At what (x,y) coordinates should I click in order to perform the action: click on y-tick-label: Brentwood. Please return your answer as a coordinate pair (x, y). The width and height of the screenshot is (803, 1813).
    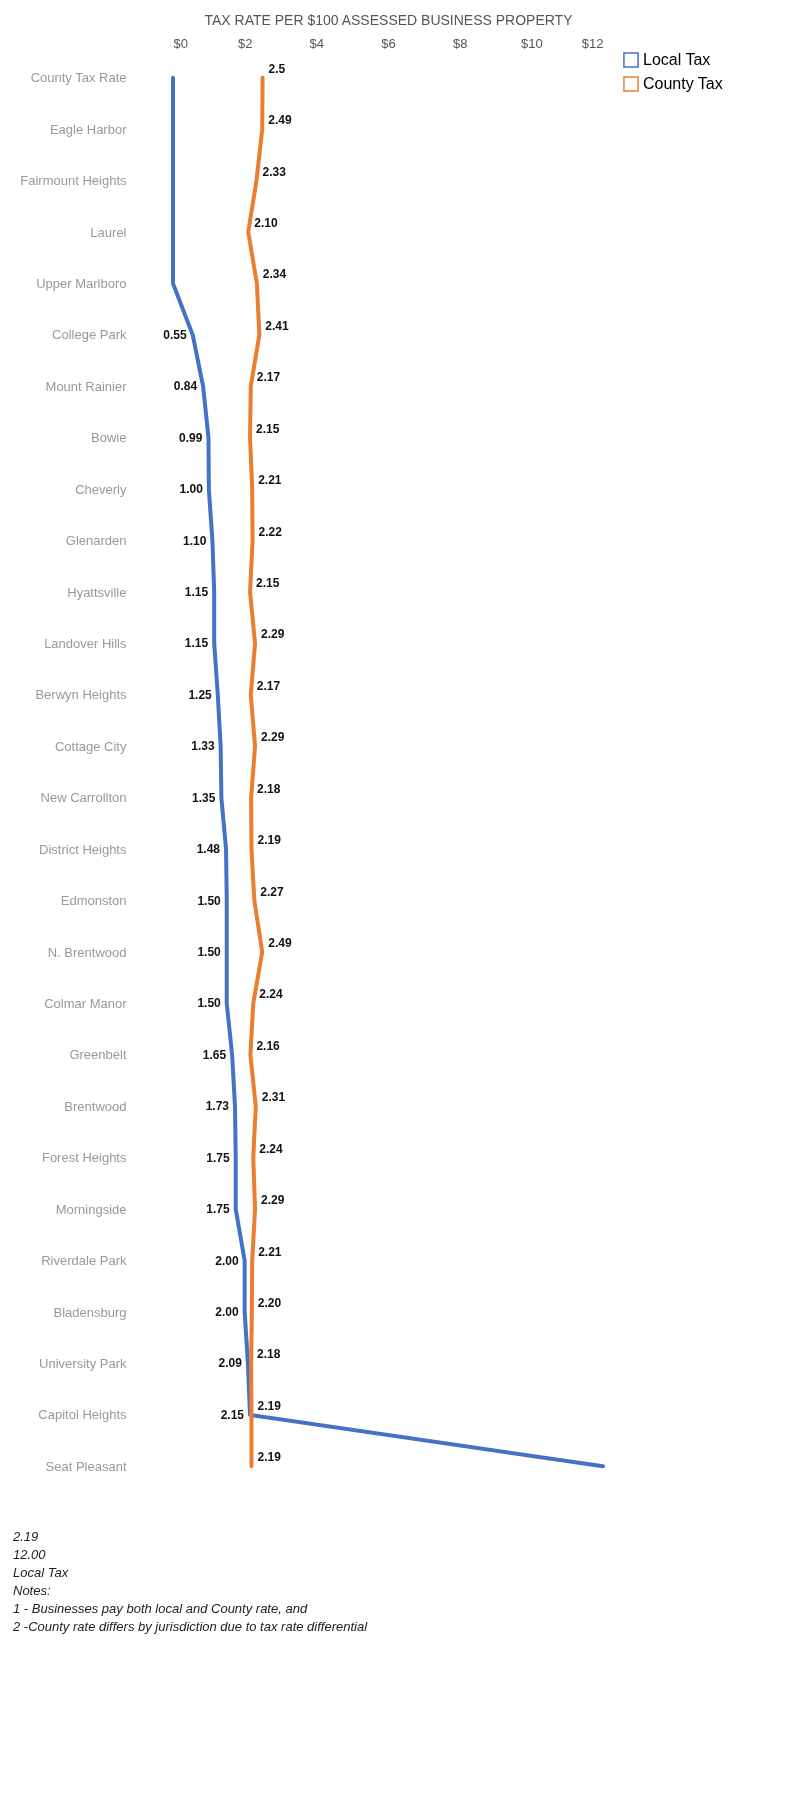
    Looking at the image, I should click on (95, 1106).